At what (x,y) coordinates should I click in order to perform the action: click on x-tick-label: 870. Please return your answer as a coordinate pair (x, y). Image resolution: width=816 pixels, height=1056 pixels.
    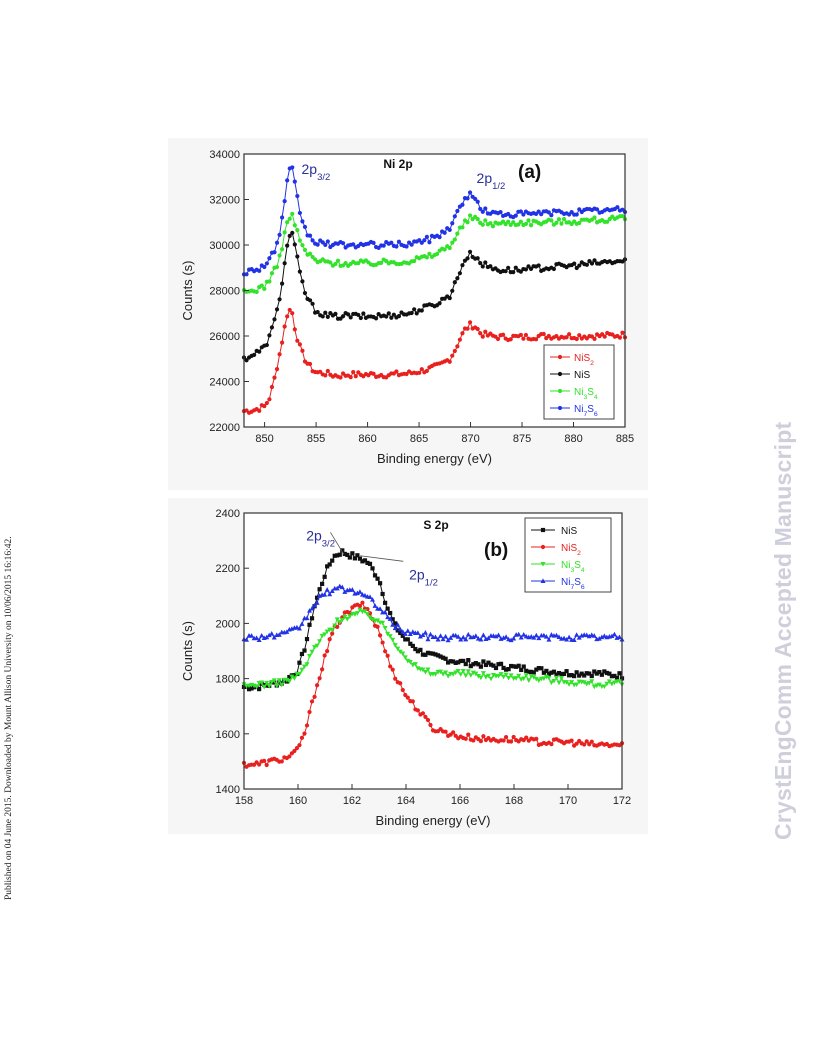
    Looking at the image, I should click on (470, 439).